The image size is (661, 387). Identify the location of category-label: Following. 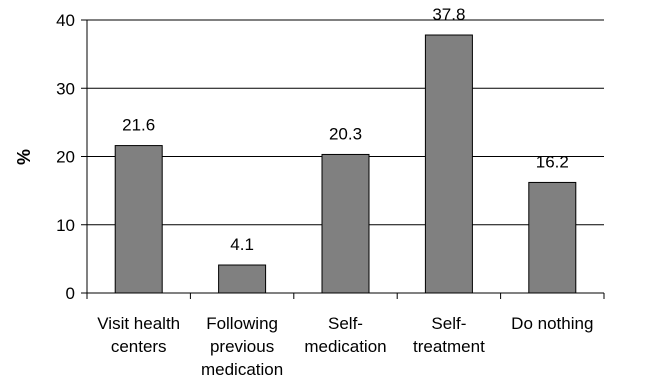
(242, 323).